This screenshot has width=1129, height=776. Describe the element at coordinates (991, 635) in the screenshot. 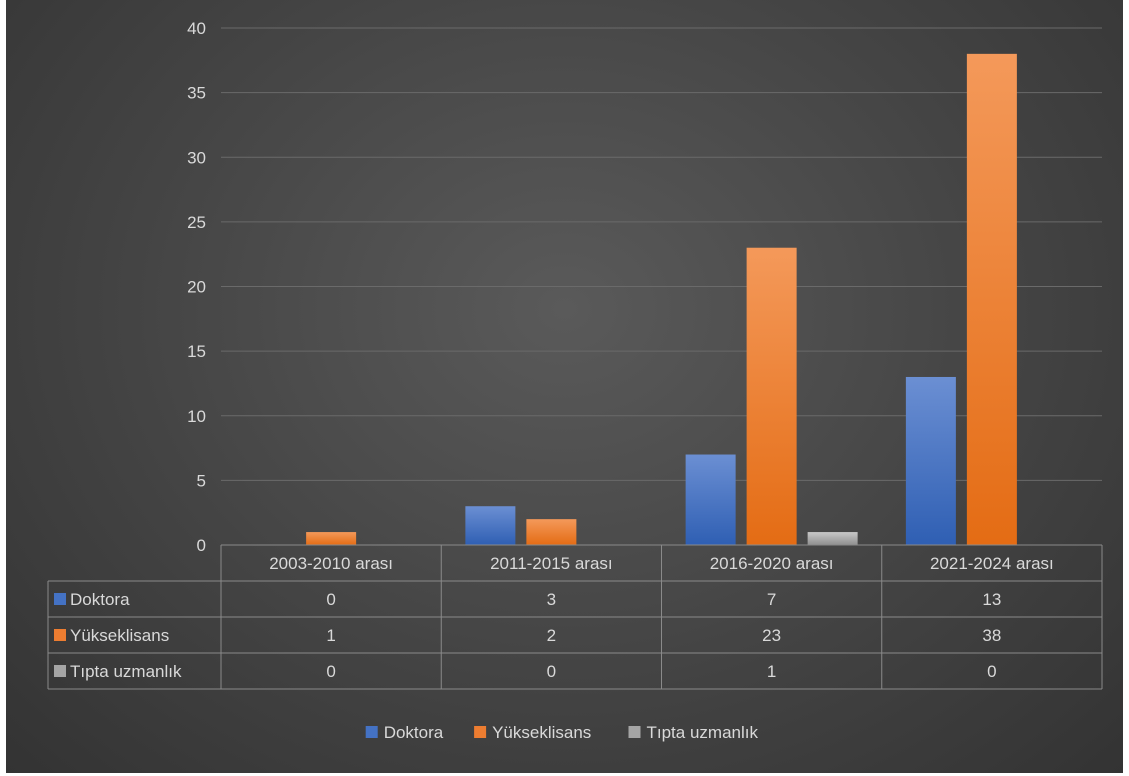

I see `table-cell-value: 38` at that location.